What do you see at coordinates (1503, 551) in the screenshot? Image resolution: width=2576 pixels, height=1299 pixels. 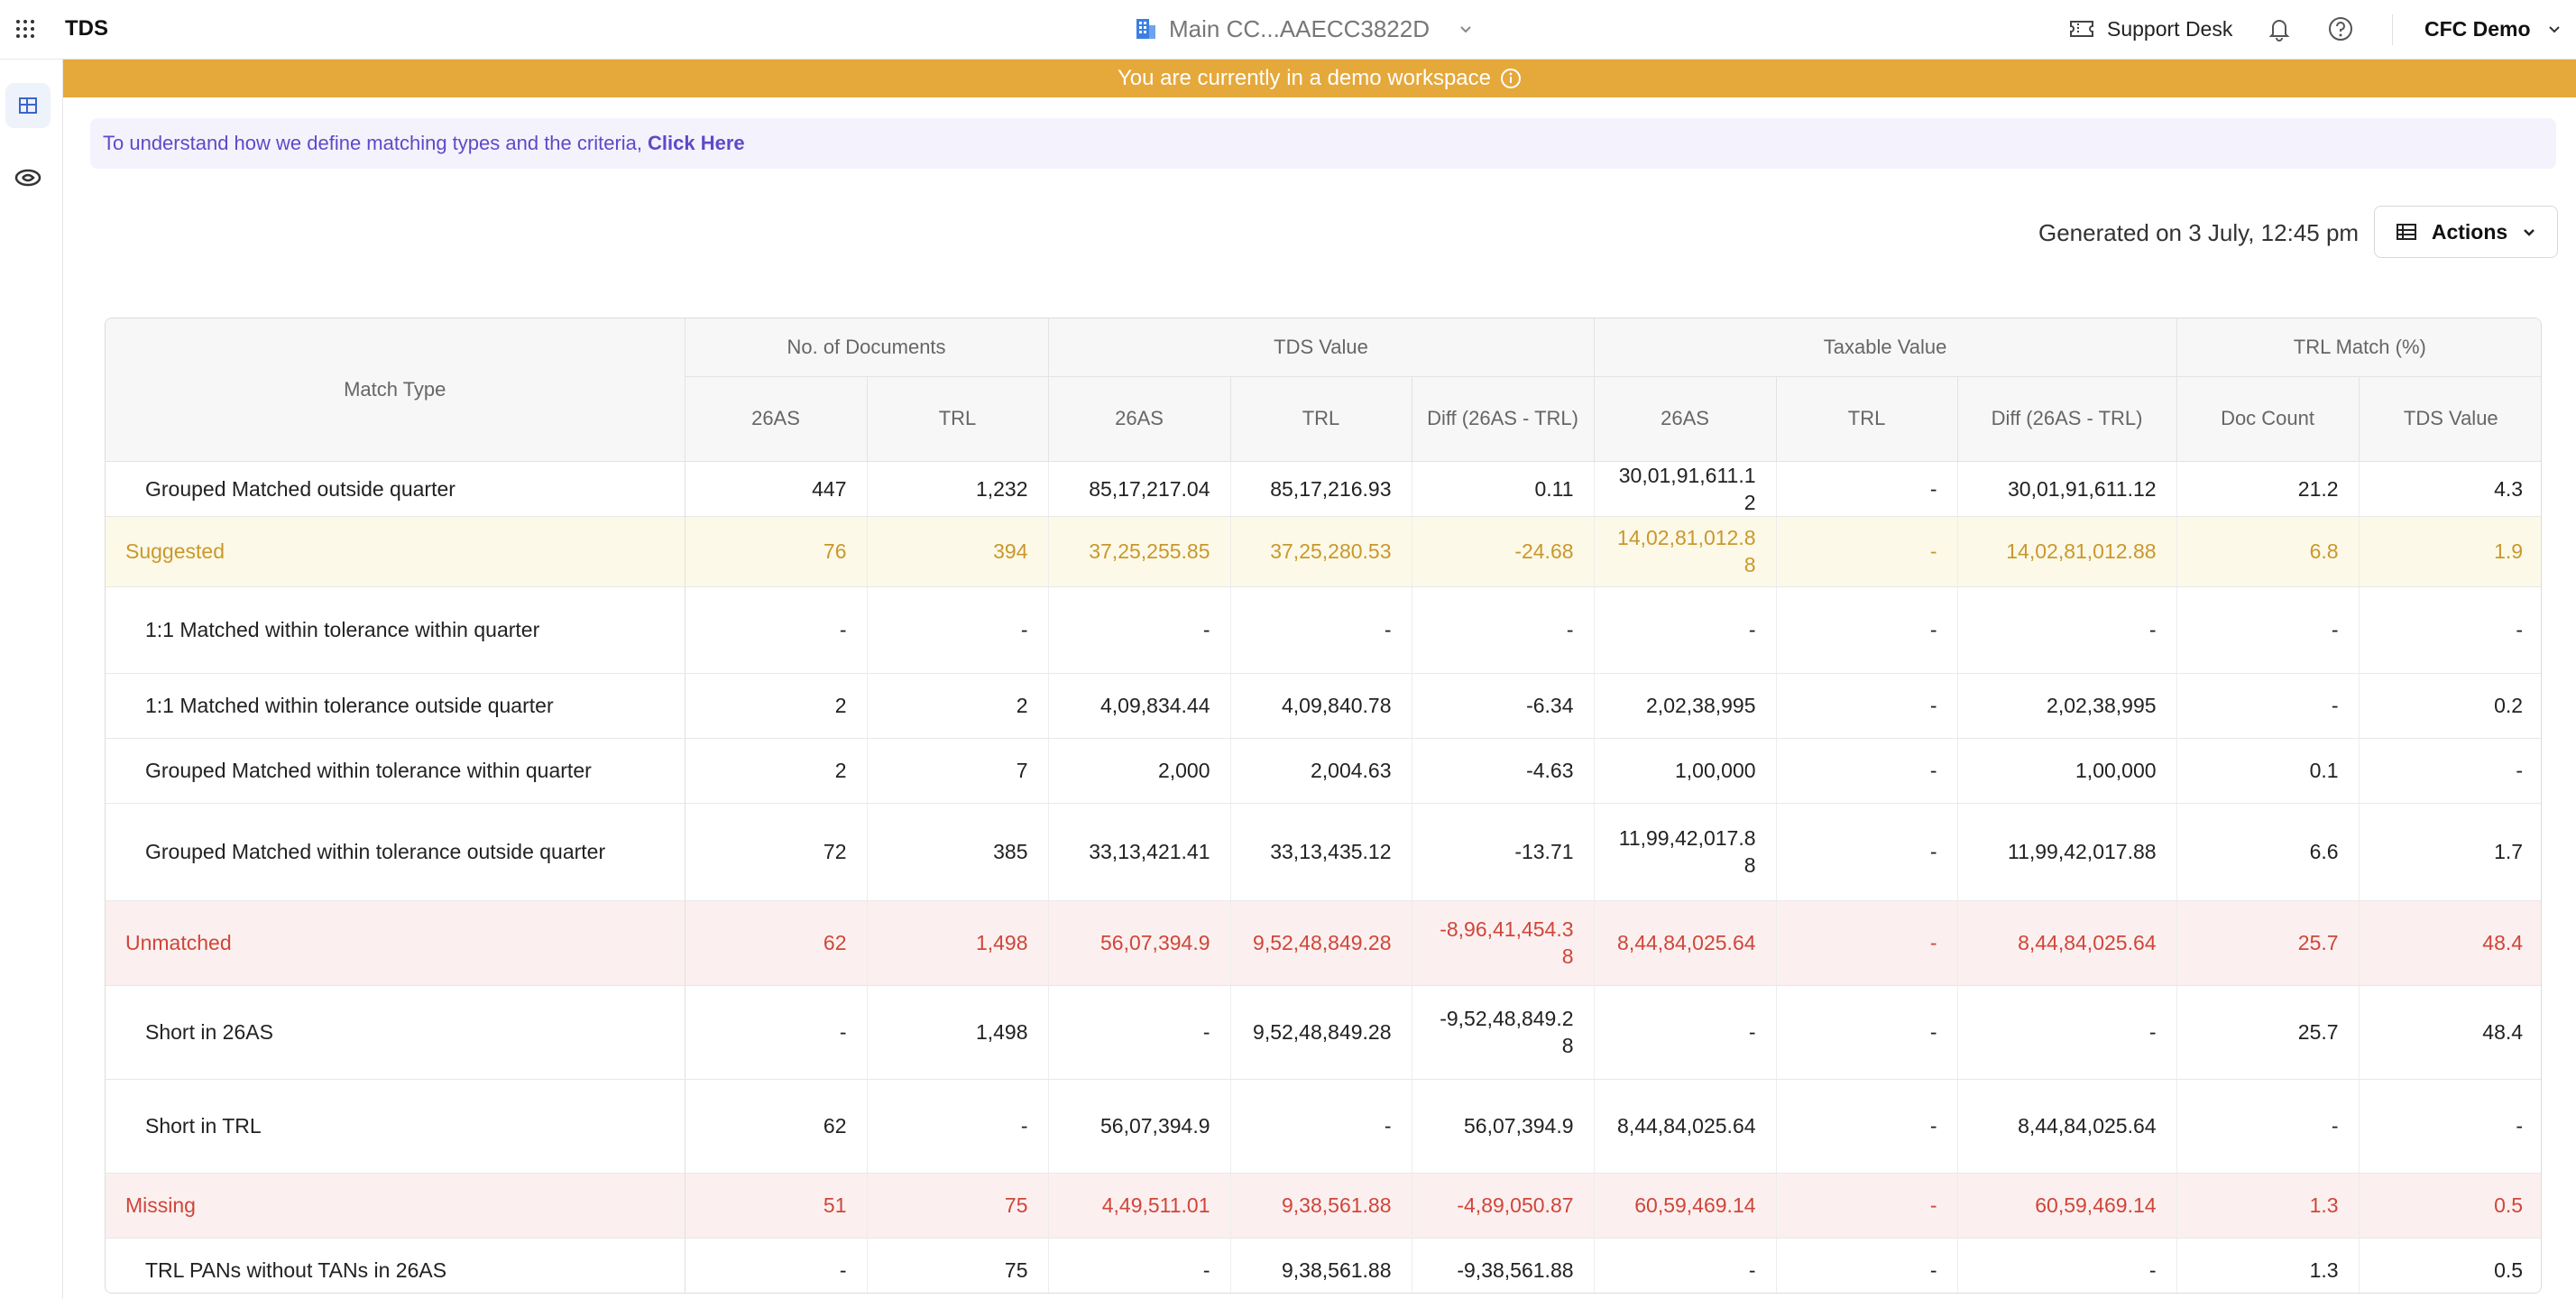 I see `value-cell: -24.68` at bounding box center [1503, 551].